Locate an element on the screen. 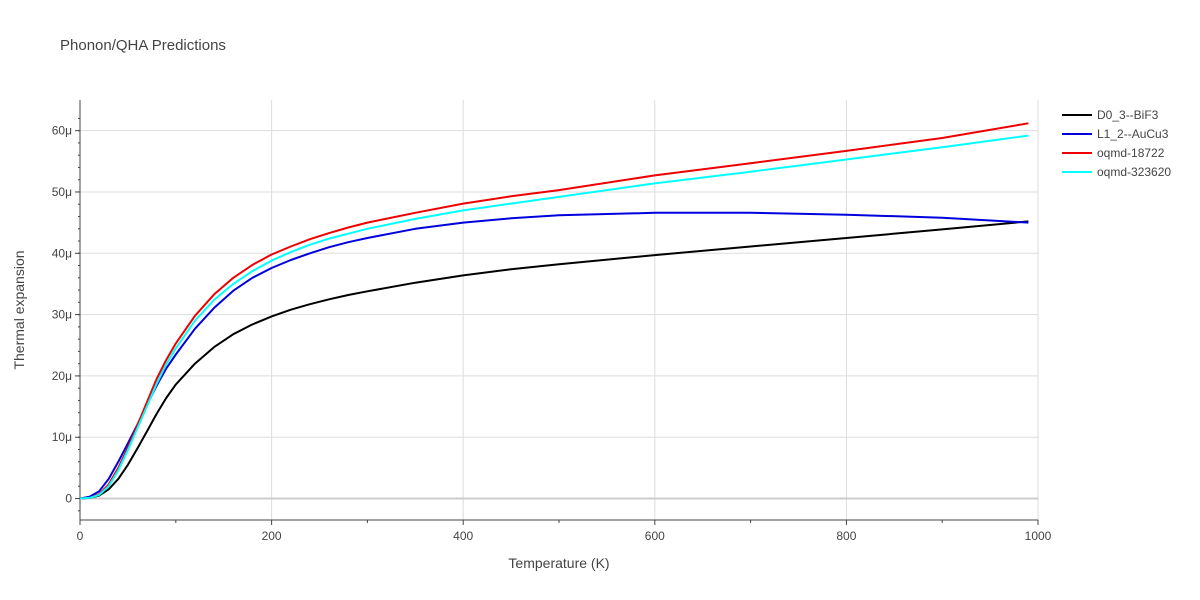 The width and height of the screenshot is (1200, 600). y-axis-ticks: 0 10μ 20μ 30μ 40μ 50μ 60μ is located at coordinates (66, 314).